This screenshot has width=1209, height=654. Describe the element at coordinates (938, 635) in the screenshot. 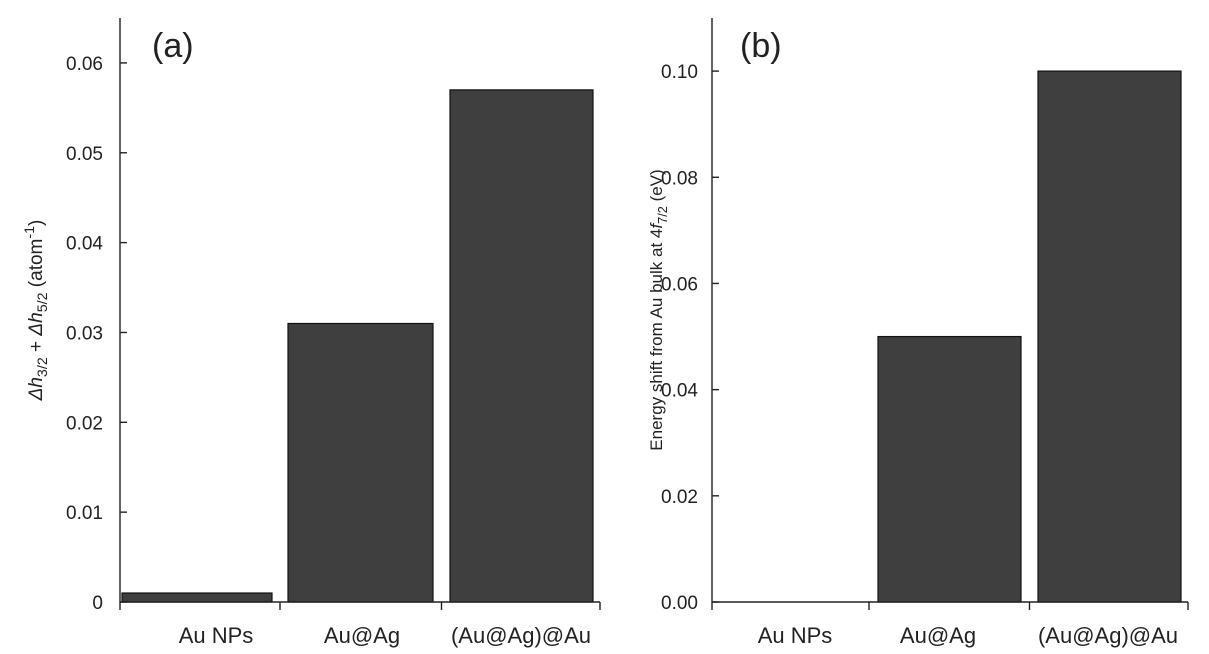

I see `panel-b-category-label: Au@Ag` at that location.